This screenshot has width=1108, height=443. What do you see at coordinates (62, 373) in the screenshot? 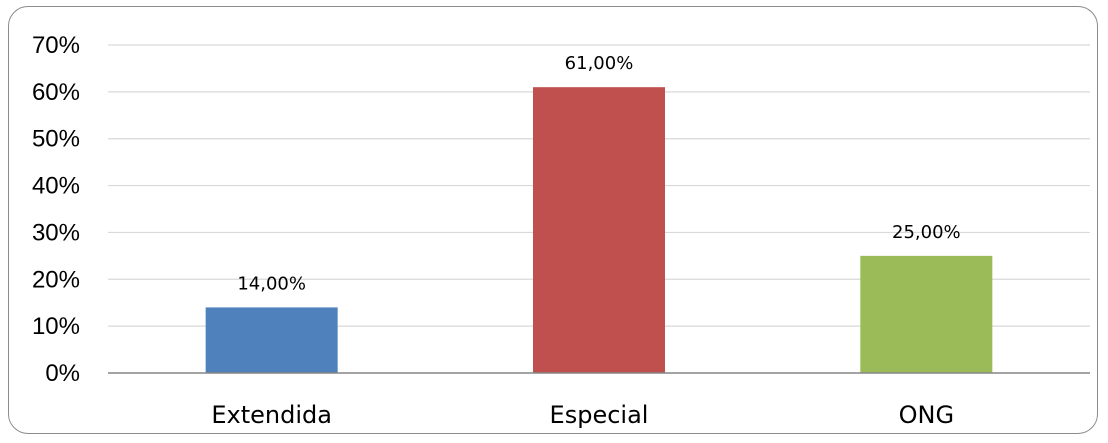
I see `y-tick-label: 0%` at bounding box center [62, 373].